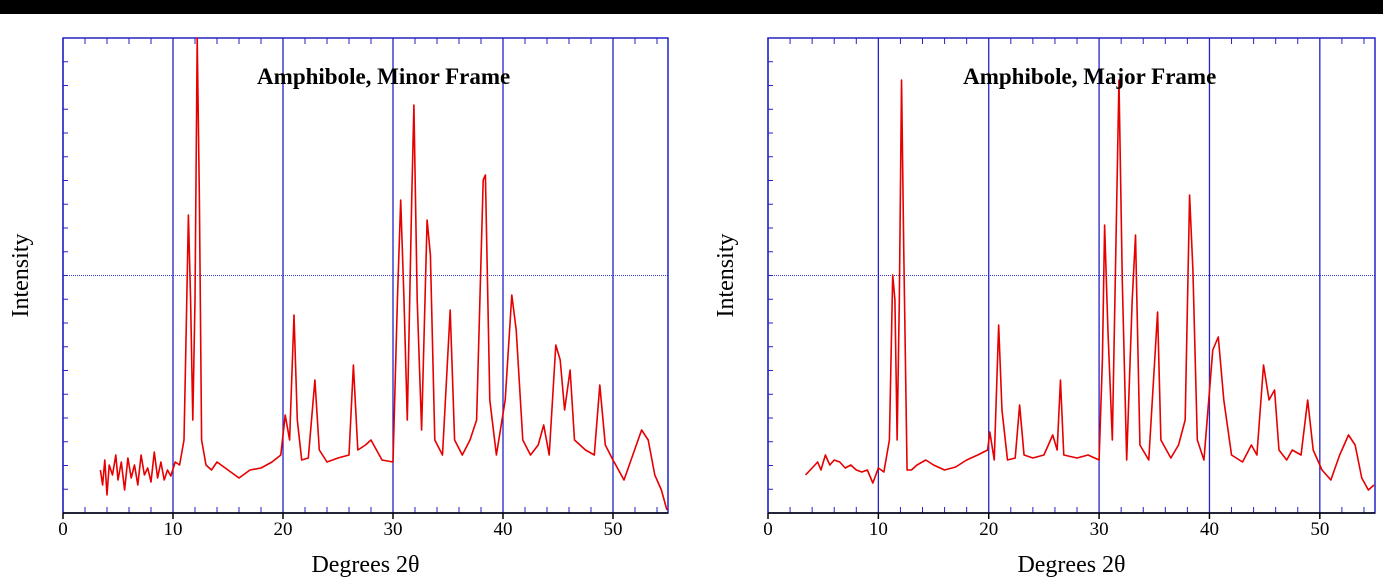 The height and width of the screenshot is (585, 1383). What do you see at coordinates (383, 76) in the screenshot?
I see `chart-title: Amphibole, Minor Frame` at bounding box center [383, 76].